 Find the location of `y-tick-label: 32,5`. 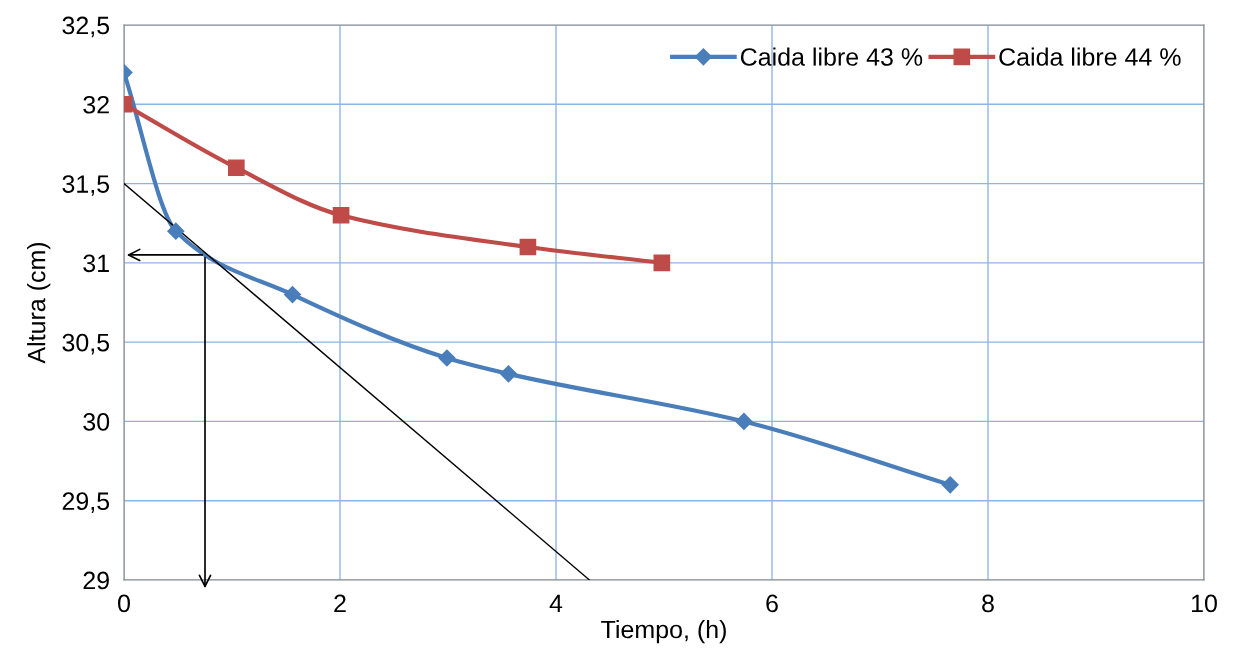

y-tick-label: 32,5 is located at coordinates (86, 27).